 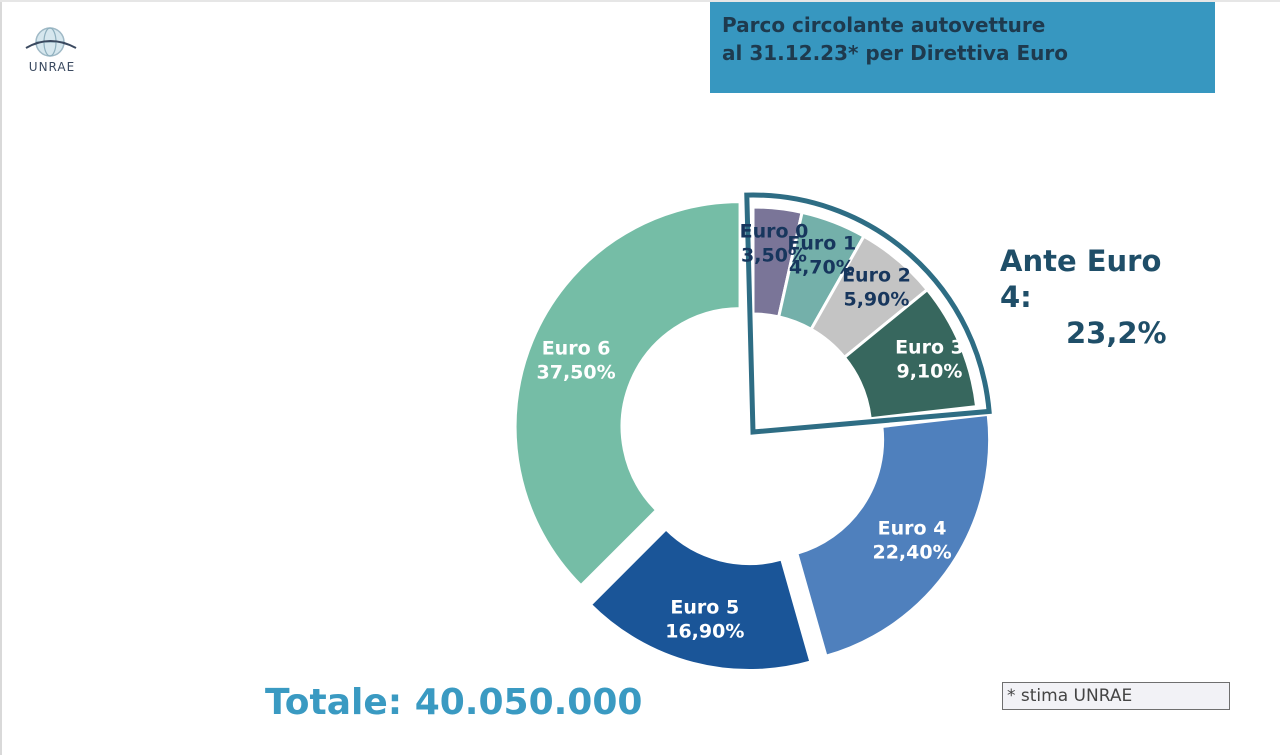 What do you see at coordinates (1, 377) in the screenshot?
I see `slide-border-left` at bounding box center [1, 377].